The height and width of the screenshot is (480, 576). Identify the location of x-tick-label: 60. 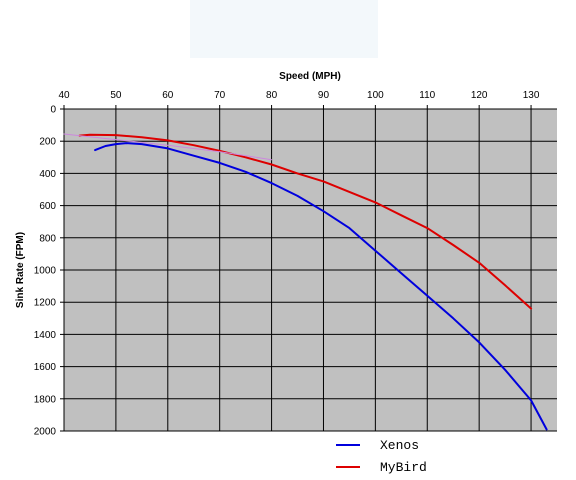
(168, 95).